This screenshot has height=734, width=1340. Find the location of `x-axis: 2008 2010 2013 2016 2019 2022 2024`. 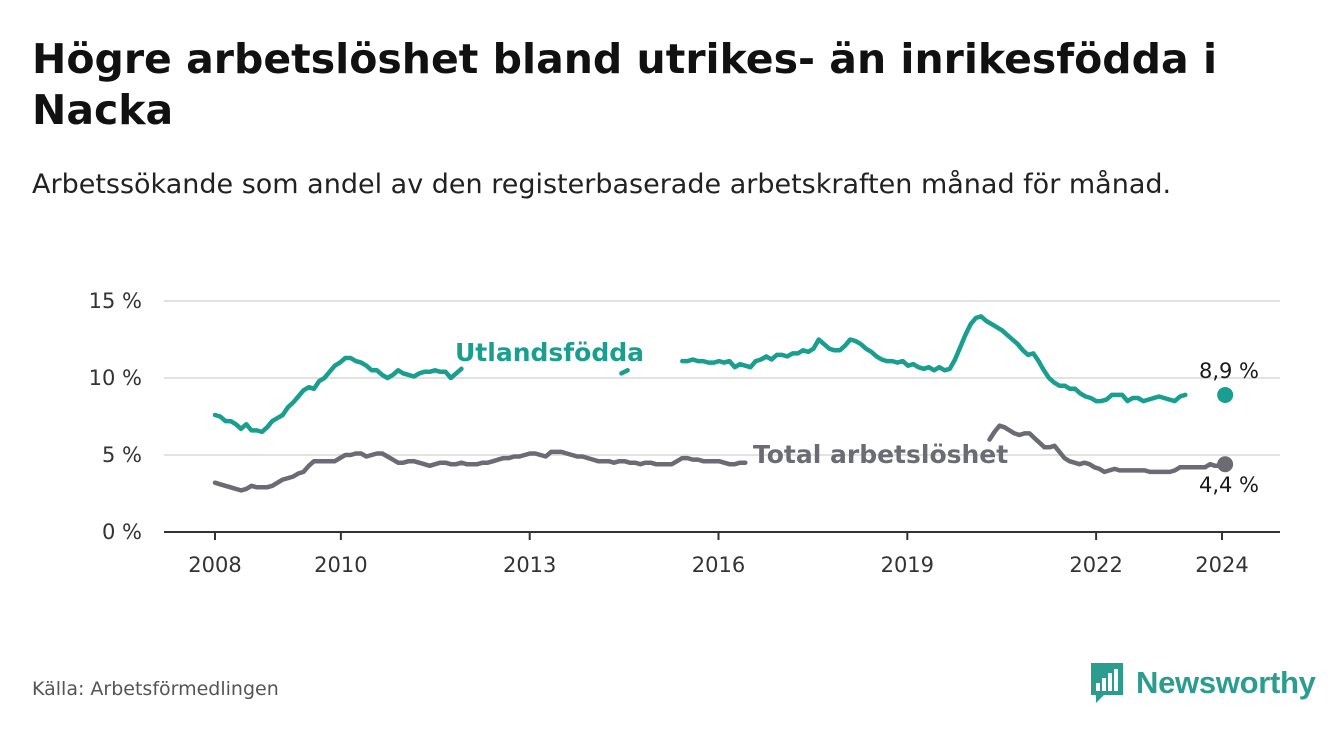

x-axis: 2008 2010 2013 2016 2019 2022 2024 is located at coordinates (722, 554).